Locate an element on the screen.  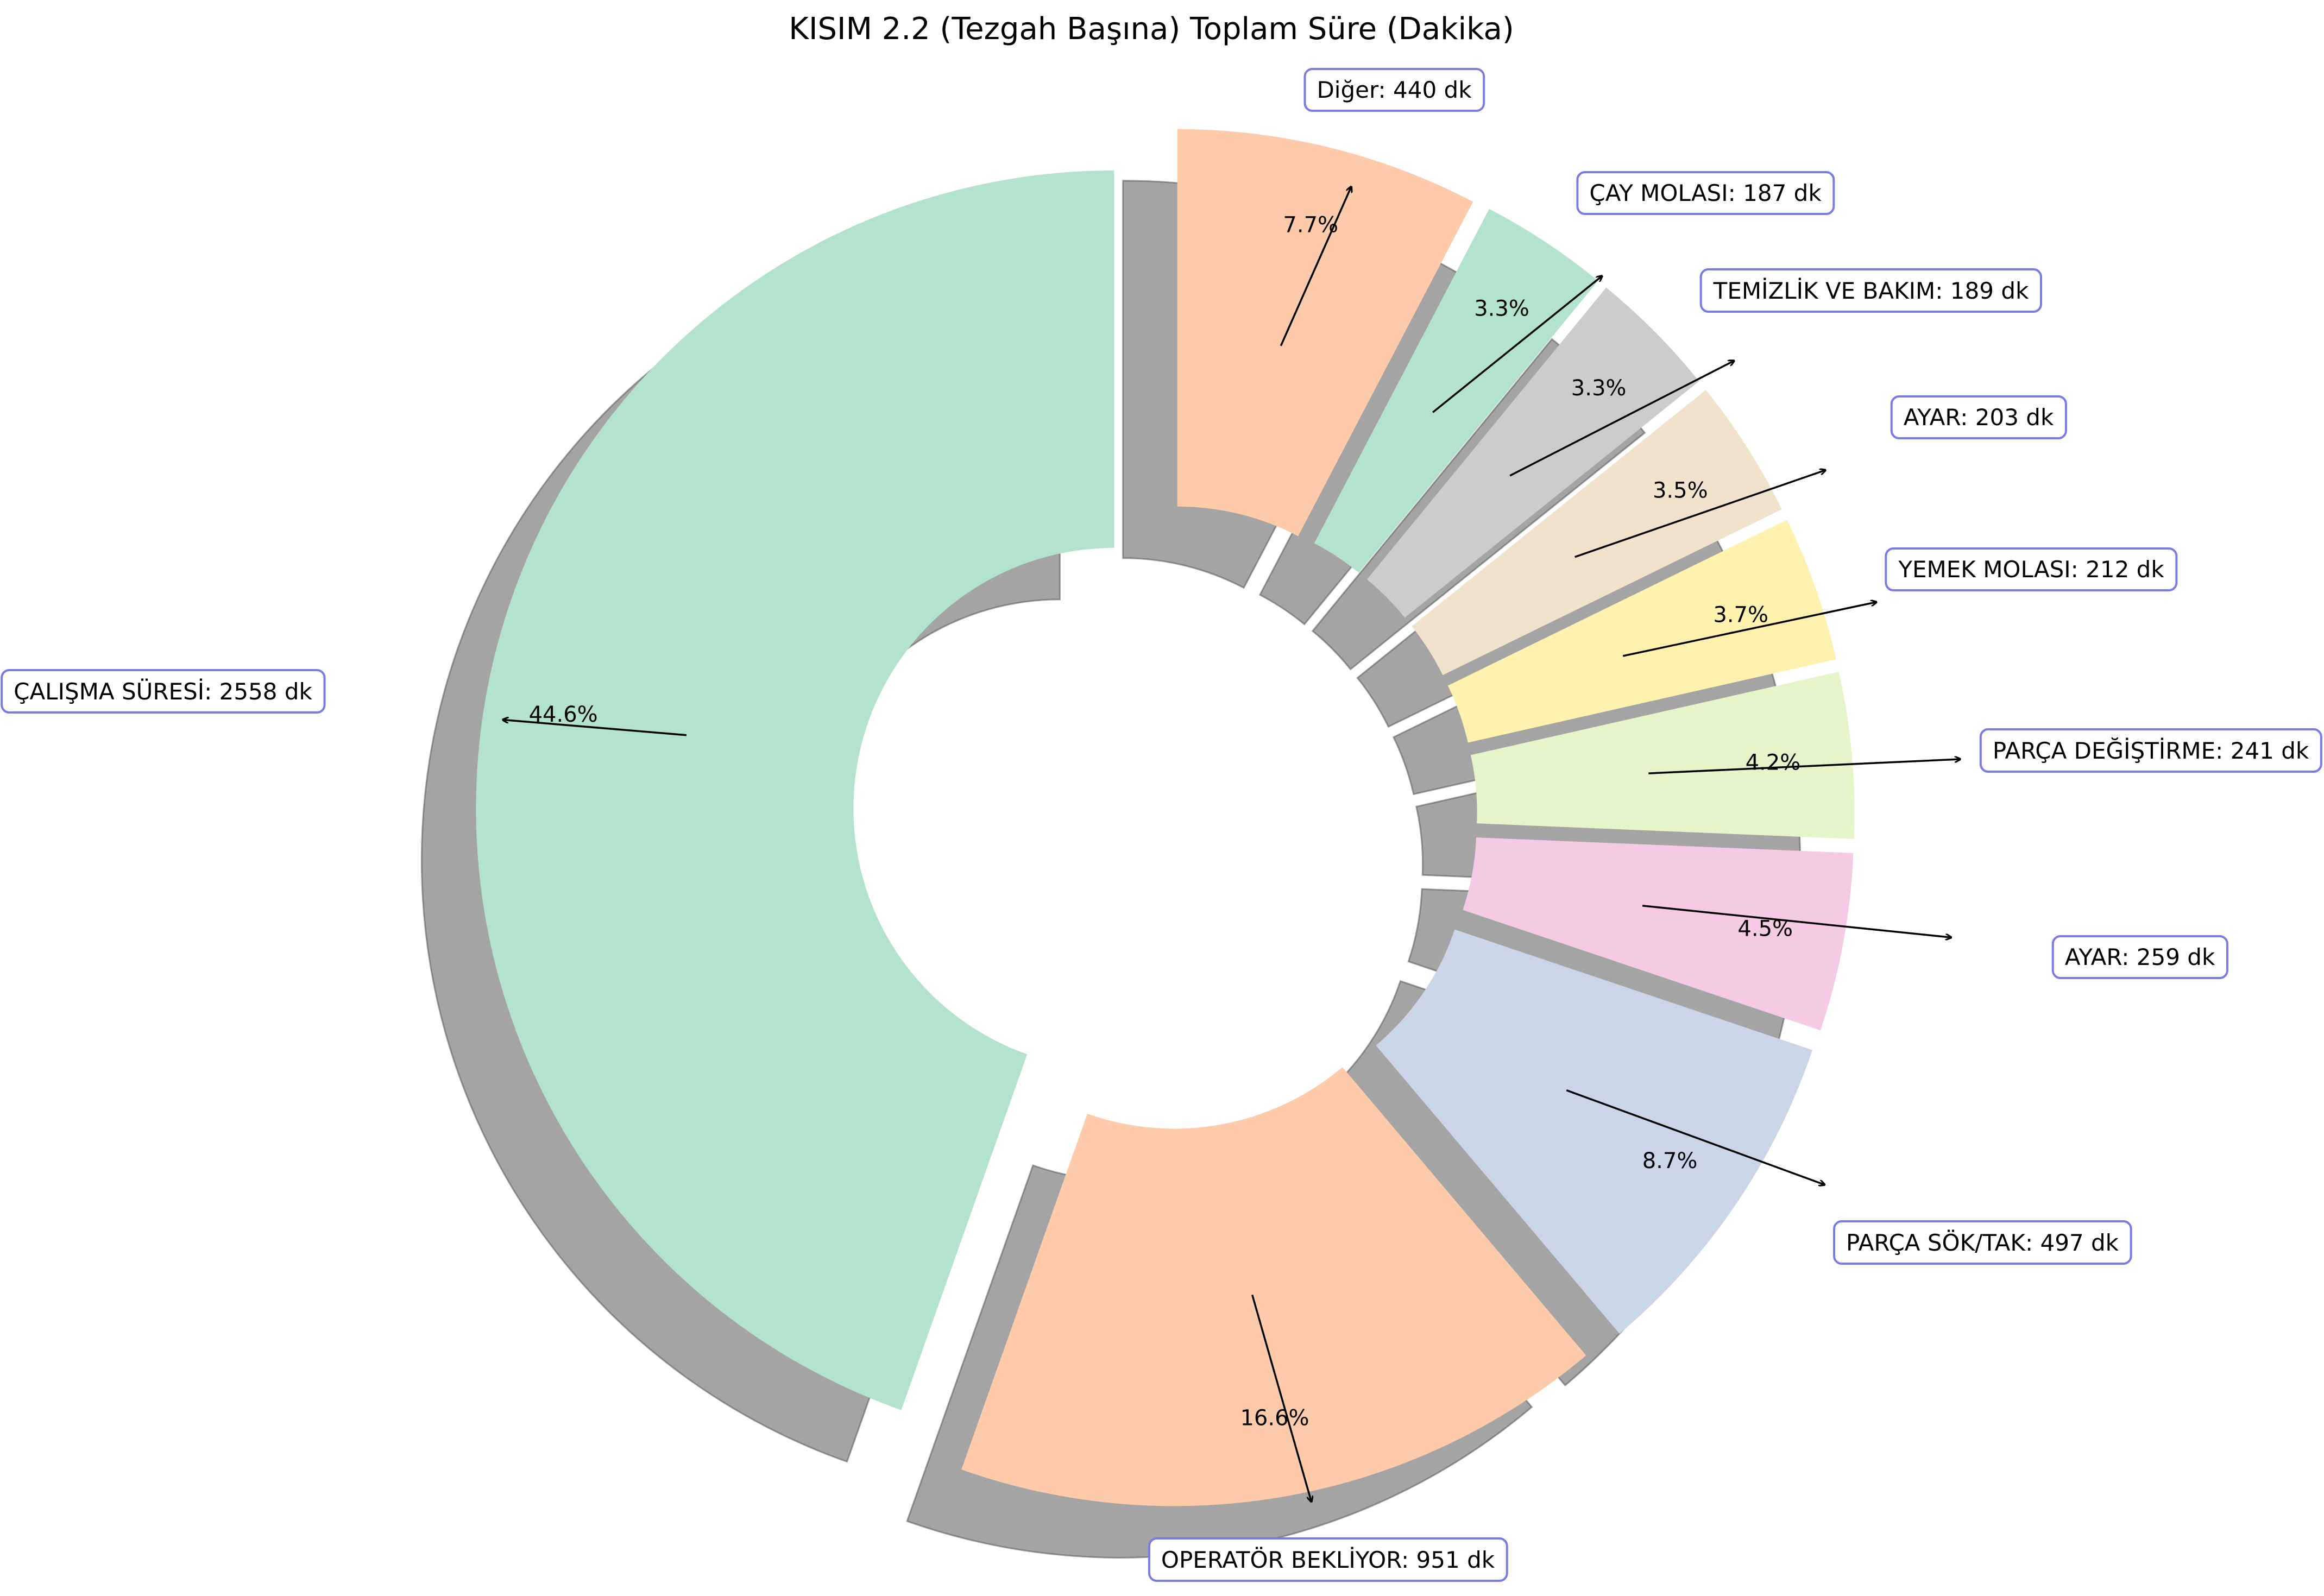
slice-value: 212 is located at coordinates (2107, 569).